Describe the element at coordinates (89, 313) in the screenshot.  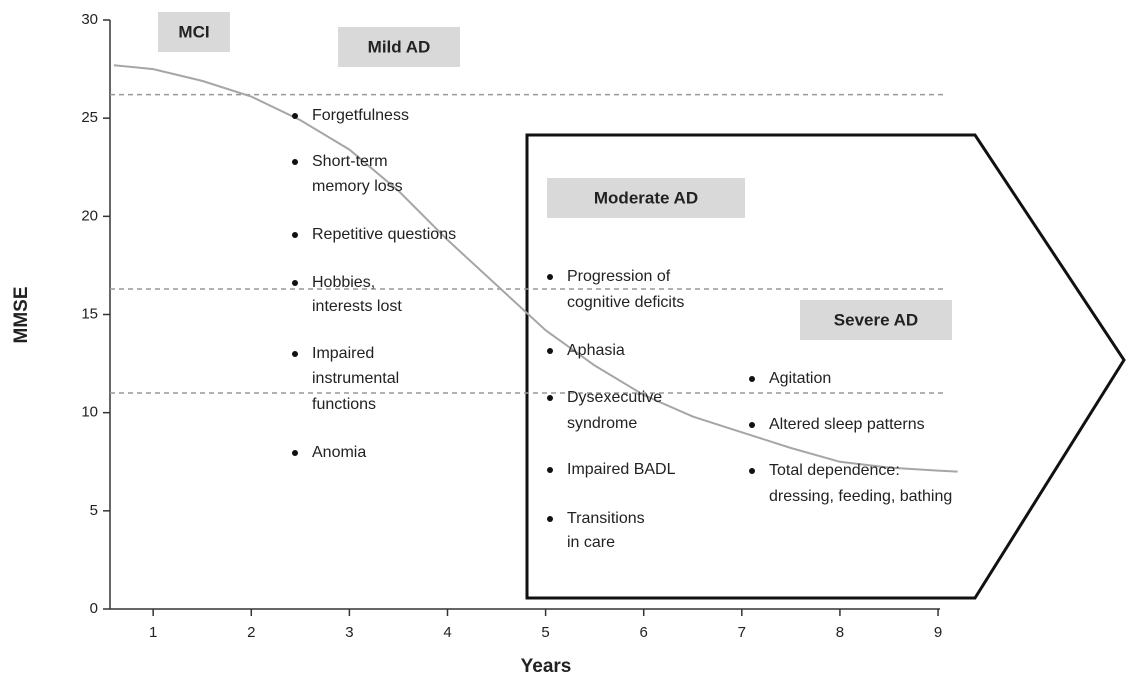
I see `y-tick-label: 15` at that location.